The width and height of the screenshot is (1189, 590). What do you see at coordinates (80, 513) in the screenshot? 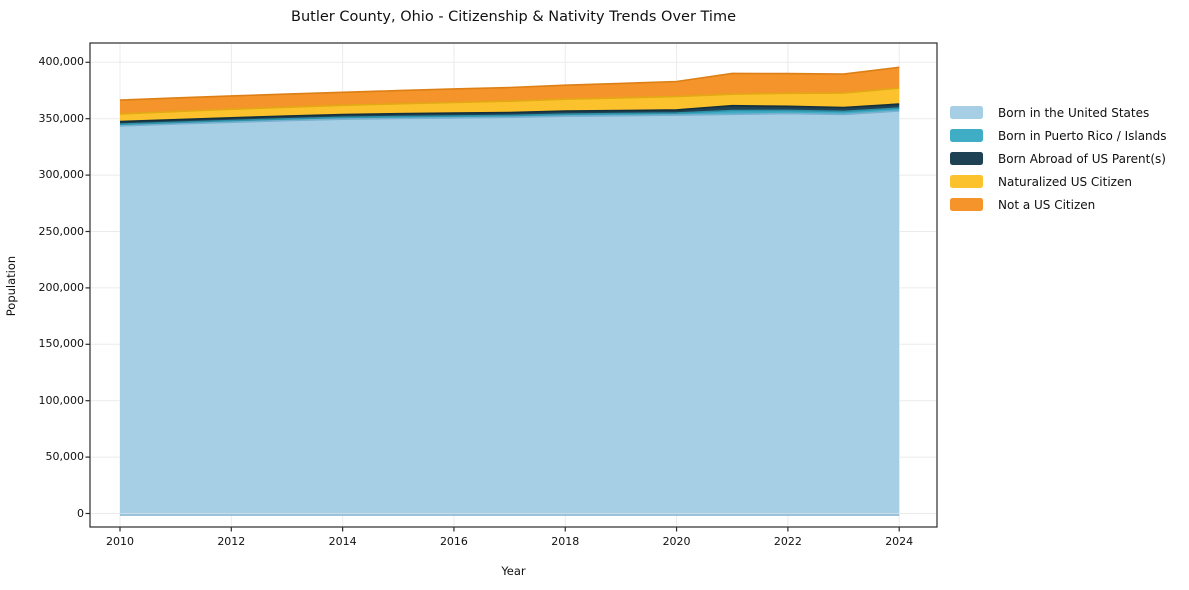
I see `y-tick-label: 0` at bounding box center [80, 513].